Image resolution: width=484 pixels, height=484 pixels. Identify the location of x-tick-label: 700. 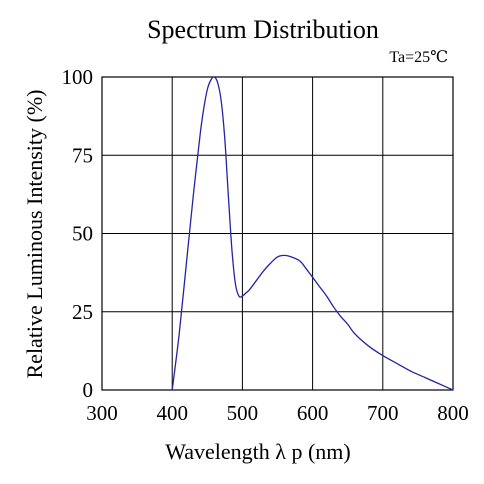
(383, 413).